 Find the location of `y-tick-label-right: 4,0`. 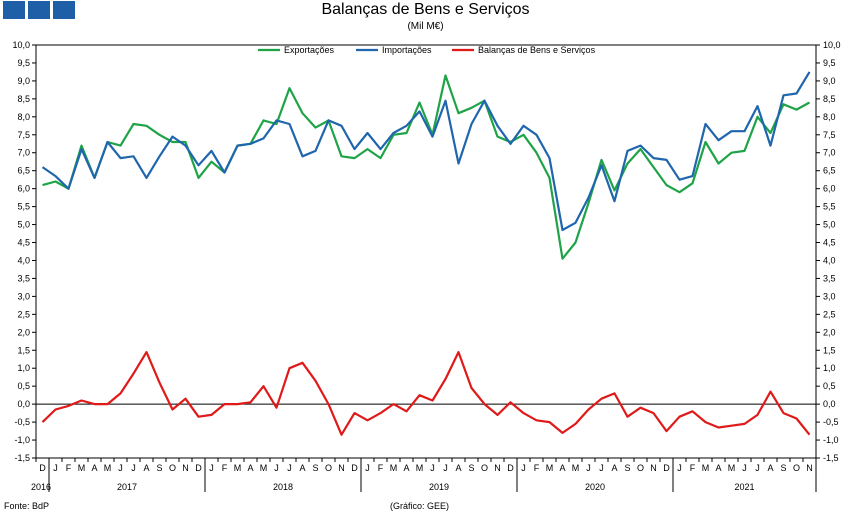

y-tick-label-right: 4,0 is located at coordinates (829, 260).